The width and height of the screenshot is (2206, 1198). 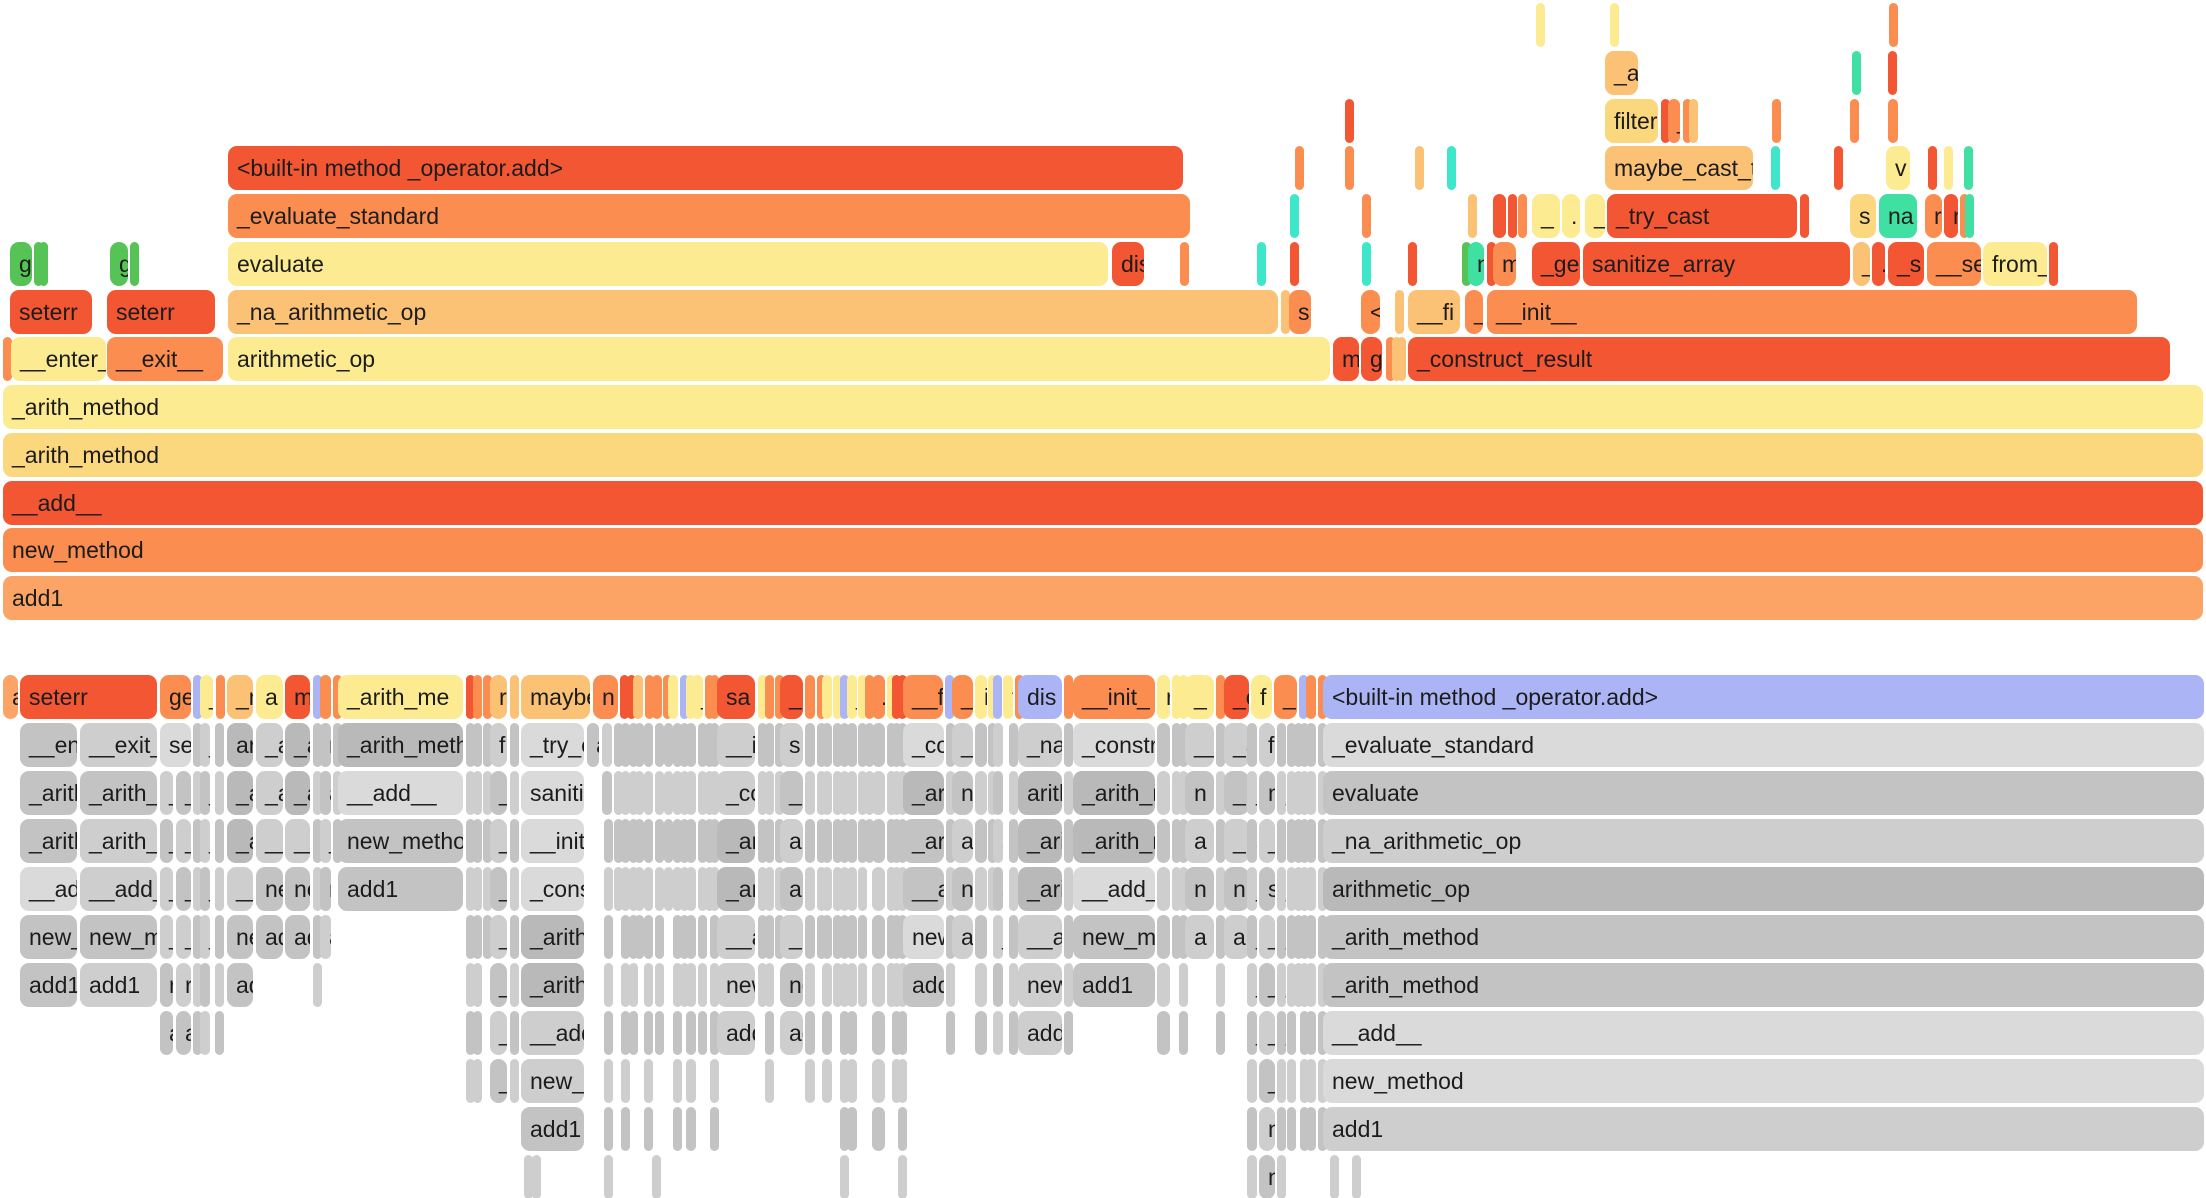 I want to click on flame-frame: _s, so click(x=1906, y=264).